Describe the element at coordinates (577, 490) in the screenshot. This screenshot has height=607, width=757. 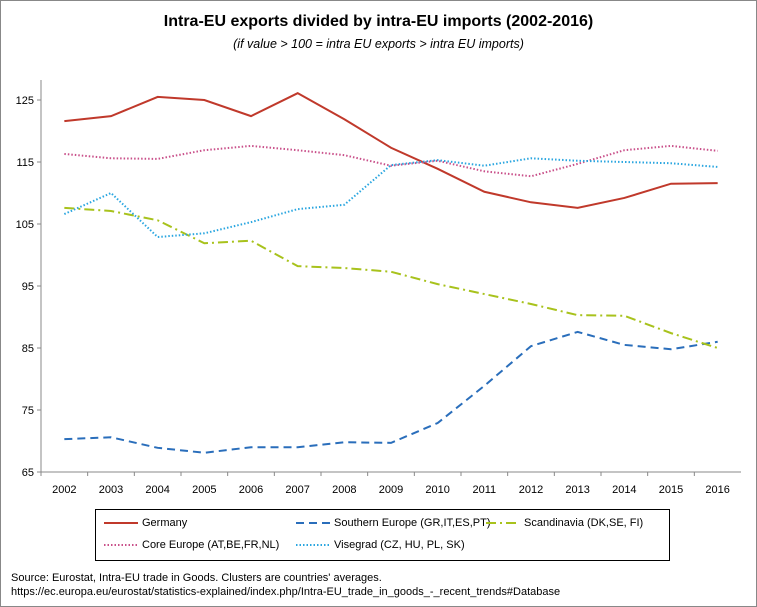
I see `x-tick-label: 2013` at that location.